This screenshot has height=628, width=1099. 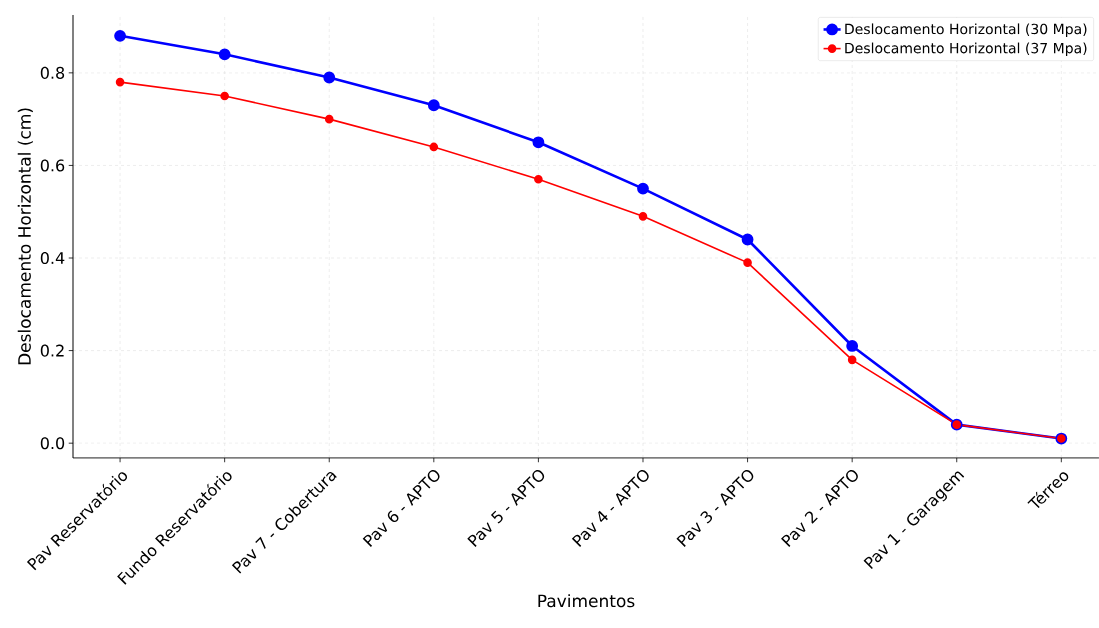 I want to click on y-tick-label: 0.2, so click(x=52, y=350).